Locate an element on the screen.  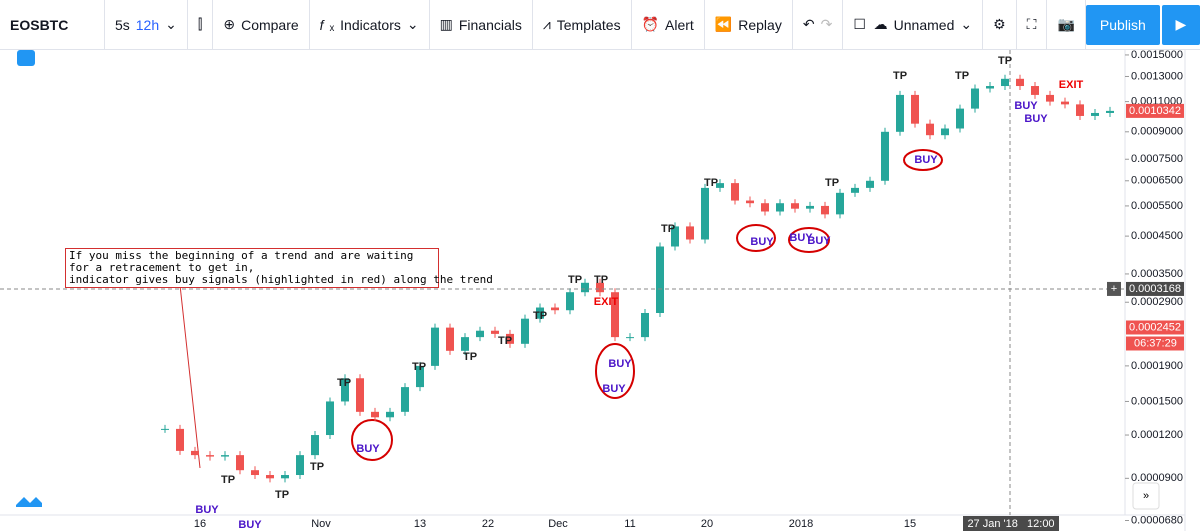
scroll-icon: » is located at coordinates (1146, 496).